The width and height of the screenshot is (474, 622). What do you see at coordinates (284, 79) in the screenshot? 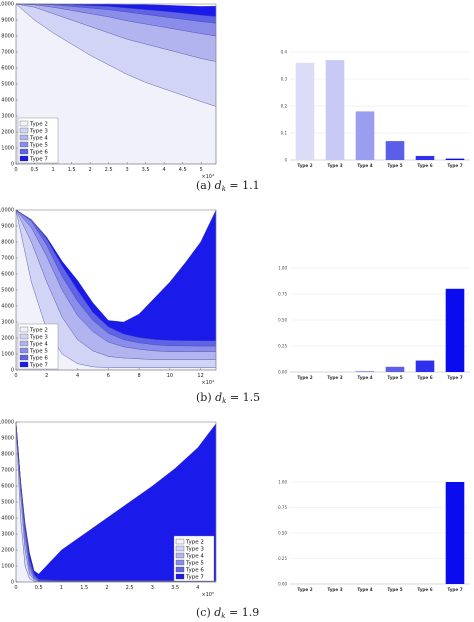
I see `bar-y-tick-label: 0.3` at bounding box center [284, 79].